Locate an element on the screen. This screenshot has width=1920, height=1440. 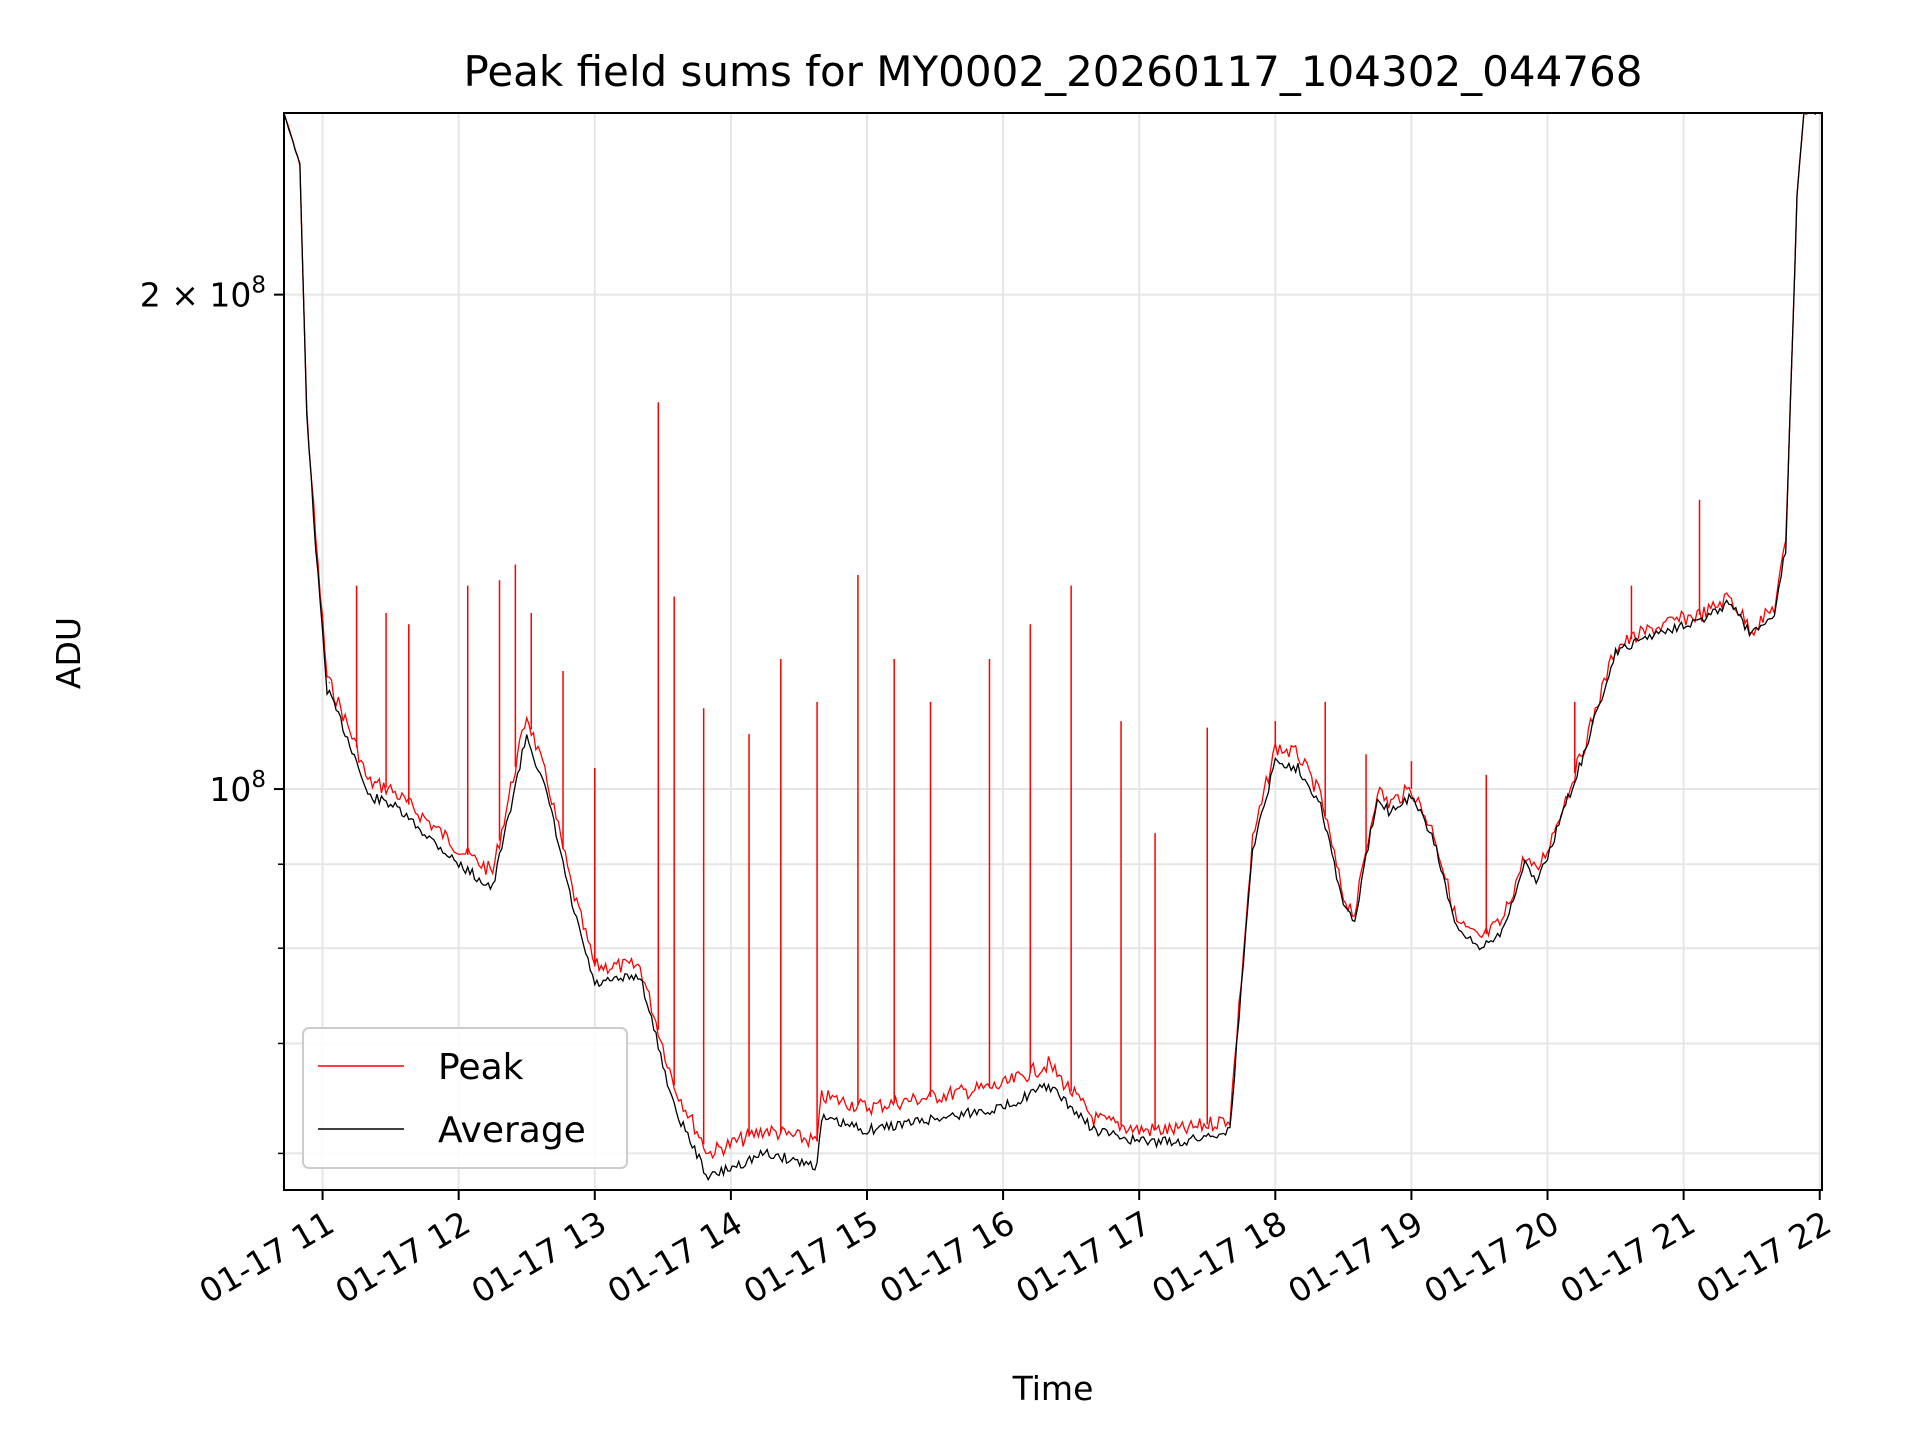
legend-box is located at coordinates (465, 1098).